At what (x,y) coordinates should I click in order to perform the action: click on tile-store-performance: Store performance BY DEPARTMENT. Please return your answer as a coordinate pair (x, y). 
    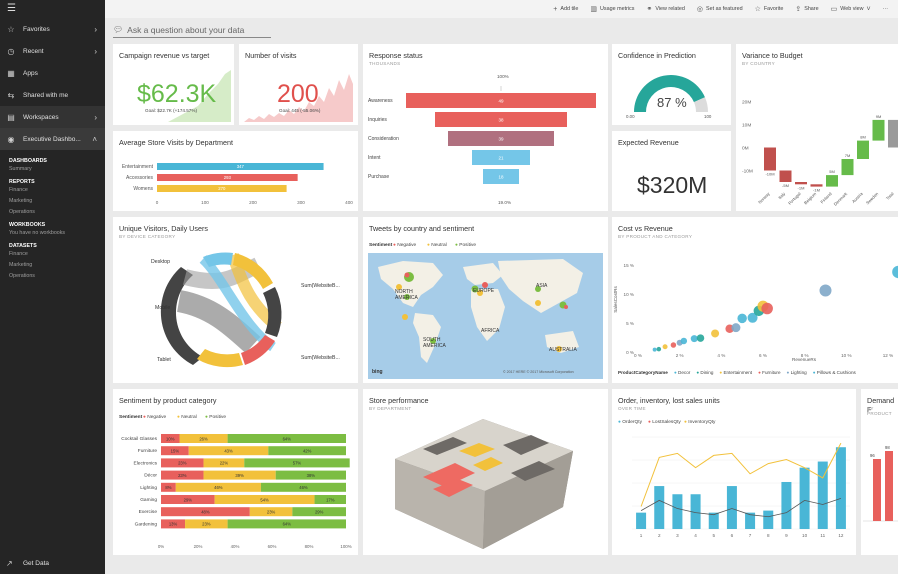
    Looking at the image, I should click on (485, 472).